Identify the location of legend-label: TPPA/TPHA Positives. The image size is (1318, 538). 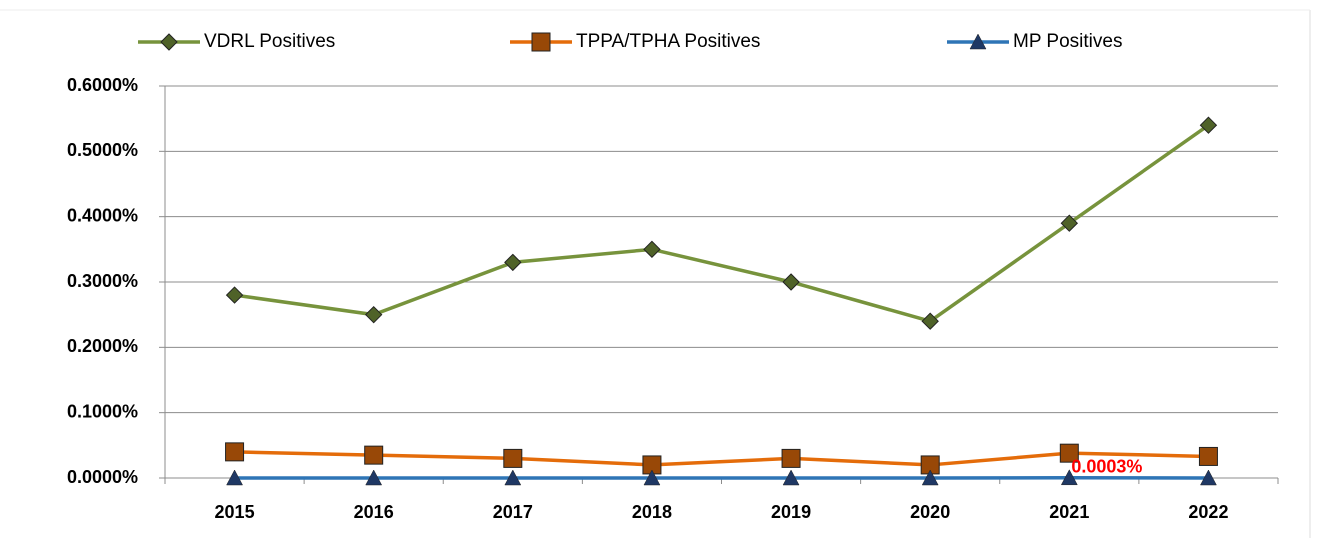
(668, 41).